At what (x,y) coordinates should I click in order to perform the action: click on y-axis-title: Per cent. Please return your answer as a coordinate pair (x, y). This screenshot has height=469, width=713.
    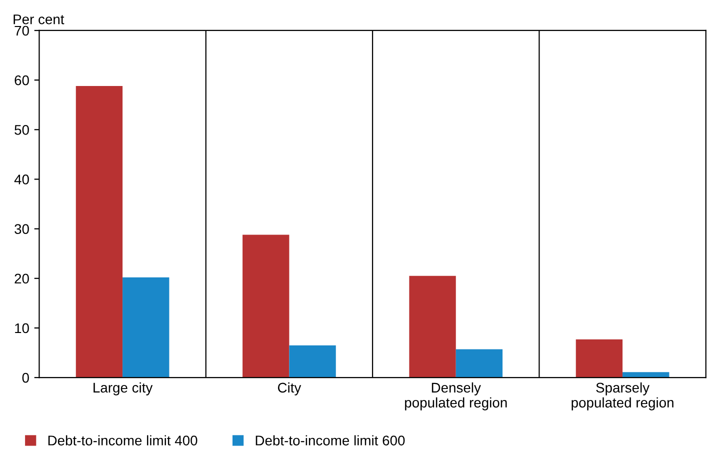
    Looking at the image, I should click on (39, 19).